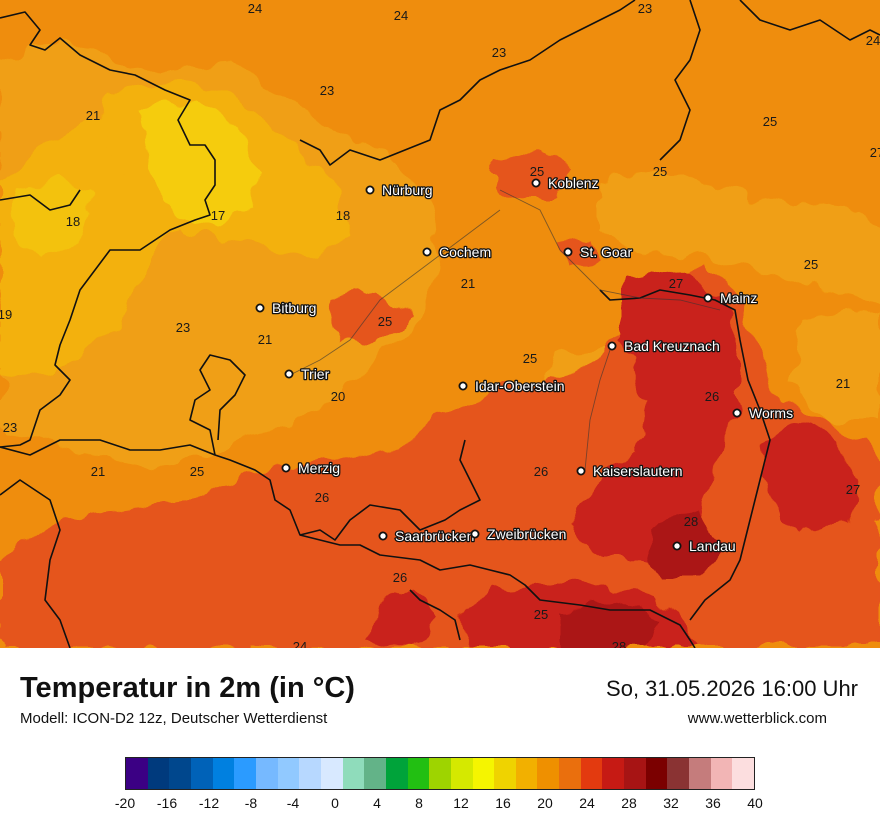 Image resolution: width=880 pixels, height=830 pixels. I want to click on color-scale-tick-label: -16, so click(167, 803).